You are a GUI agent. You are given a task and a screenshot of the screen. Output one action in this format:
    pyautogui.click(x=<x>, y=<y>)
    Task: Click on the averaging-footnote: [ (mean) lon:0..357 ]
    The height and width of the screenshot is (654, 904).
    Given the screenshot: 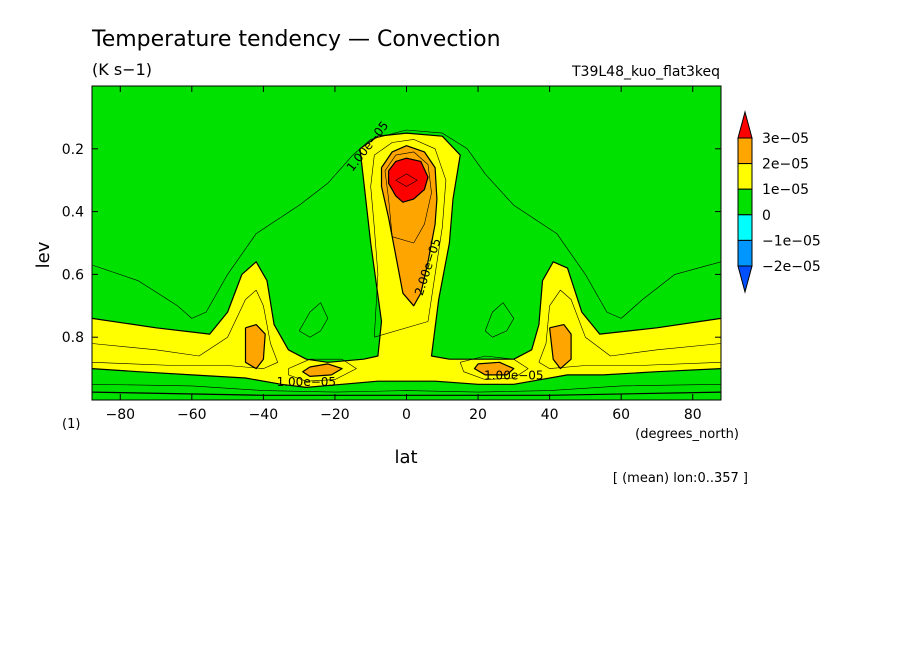 What is the action you would take?
    pyautogui.click(x=680, y=478)
    